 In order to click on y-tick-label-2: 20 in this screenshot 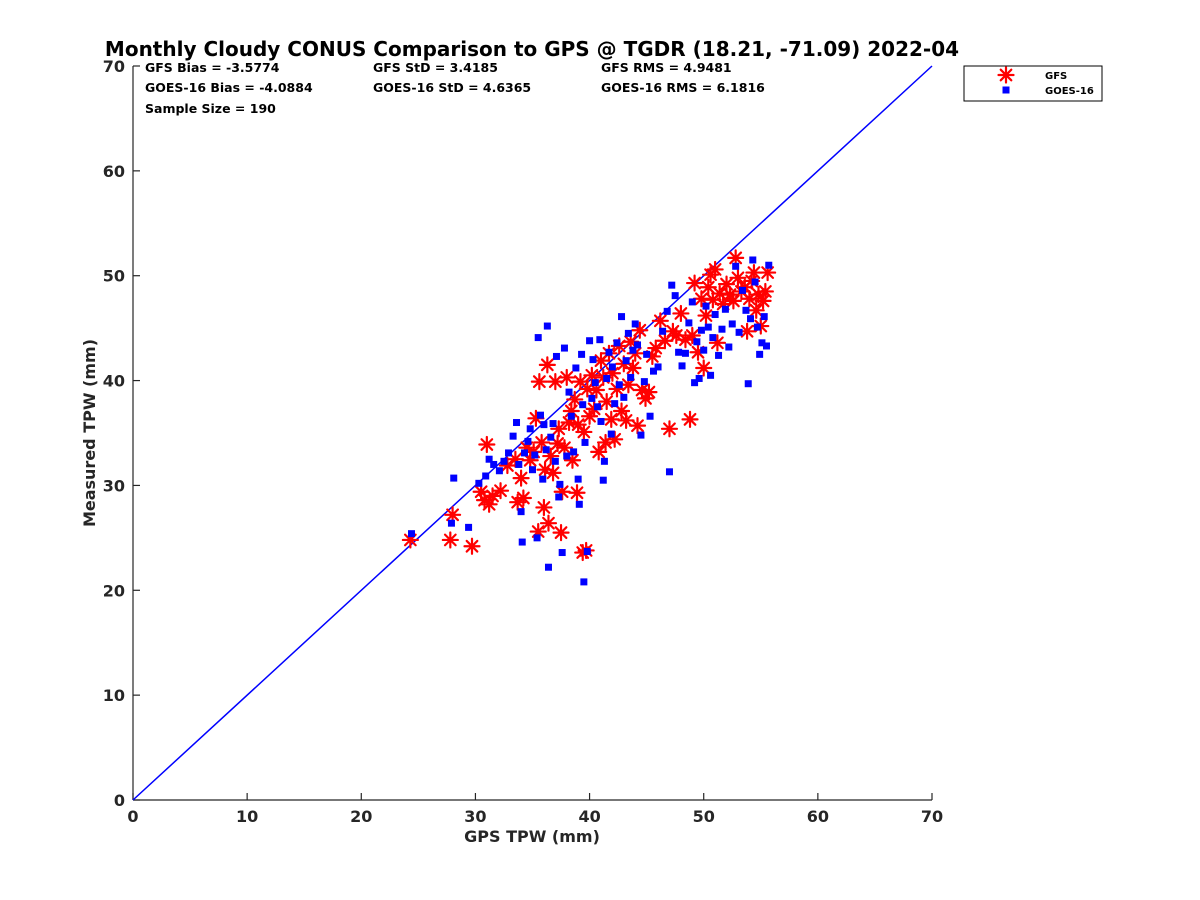, I will do `click(114, 590)`.